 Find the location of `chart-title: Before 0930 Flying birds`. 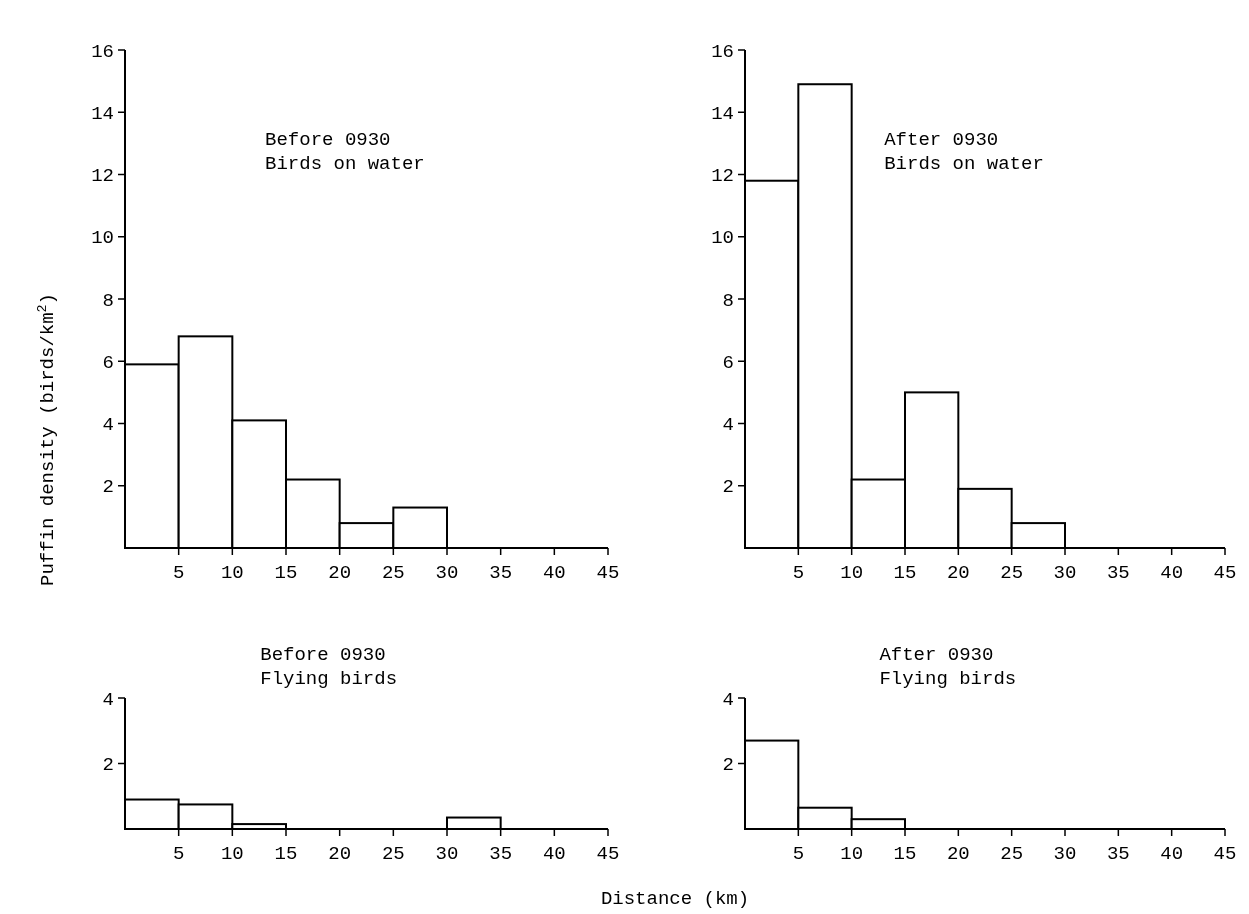

chart-title: Before 0930 Flying birds is located at coordinates (329, 667).